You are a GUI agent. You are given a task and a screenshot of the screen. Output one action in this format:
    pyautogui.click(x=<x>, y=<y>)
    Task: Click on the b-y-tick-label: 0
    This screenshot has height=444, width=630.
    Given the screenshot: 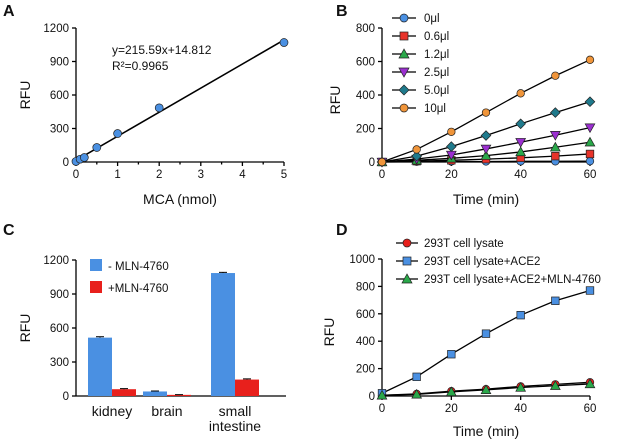 What is the action you would take?
    pyautogui.click(x=372, y=163)
    